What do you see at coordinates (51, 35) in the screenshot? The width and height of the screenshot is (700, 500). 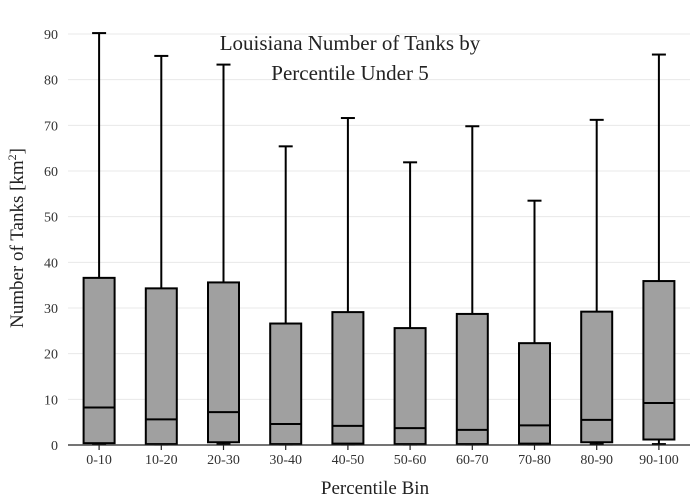 I see `y-tick-label: 90` at bounding box center [51, 35].